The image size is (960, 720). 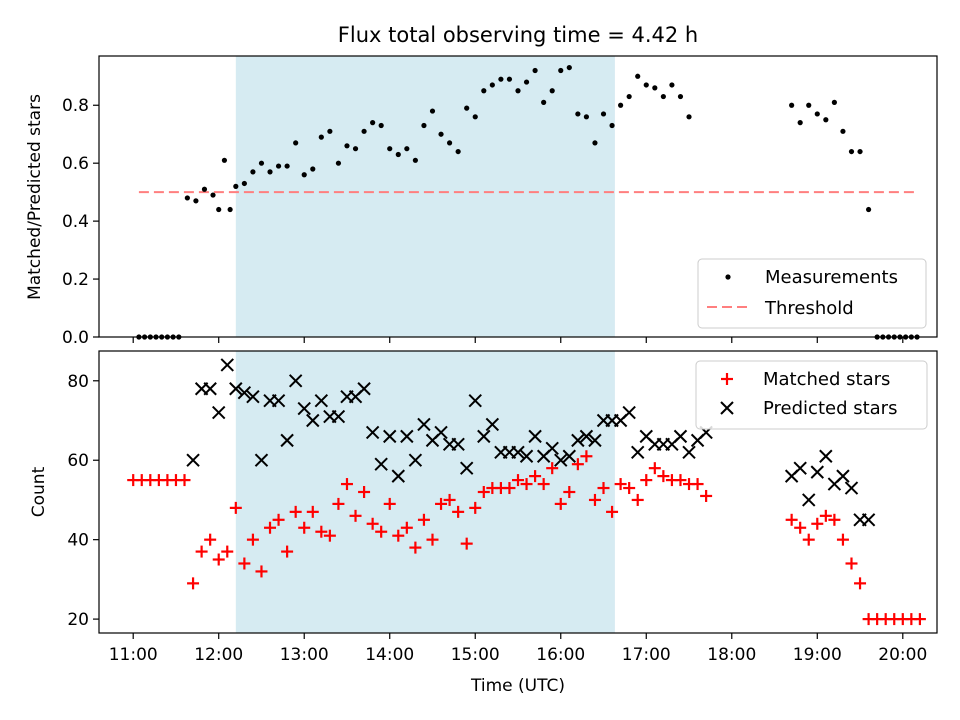 I want to click on top-y-tick-label: 0.0, so click(x=75, y=338).